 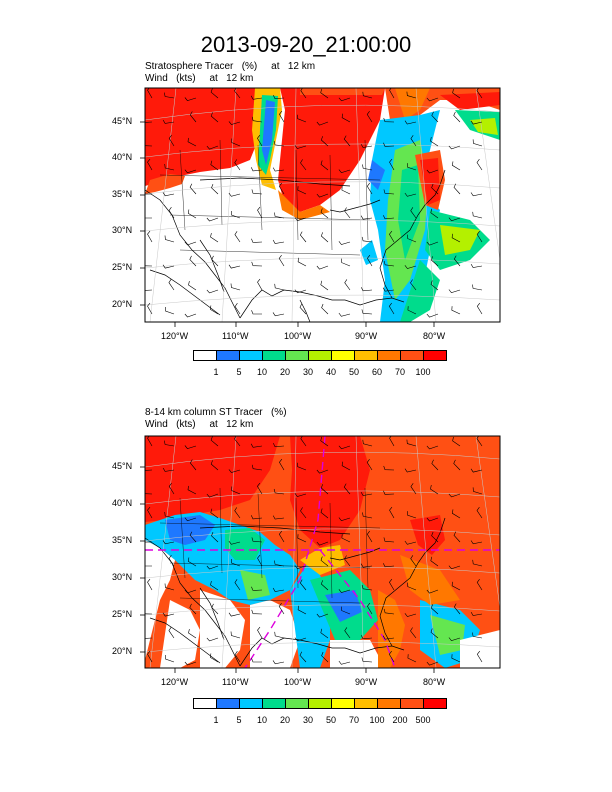 What do you see at coordinates (122, 651) in the screenshot?
I see `panel2-lat-label: 20°N` at bounding box center [122, 651].